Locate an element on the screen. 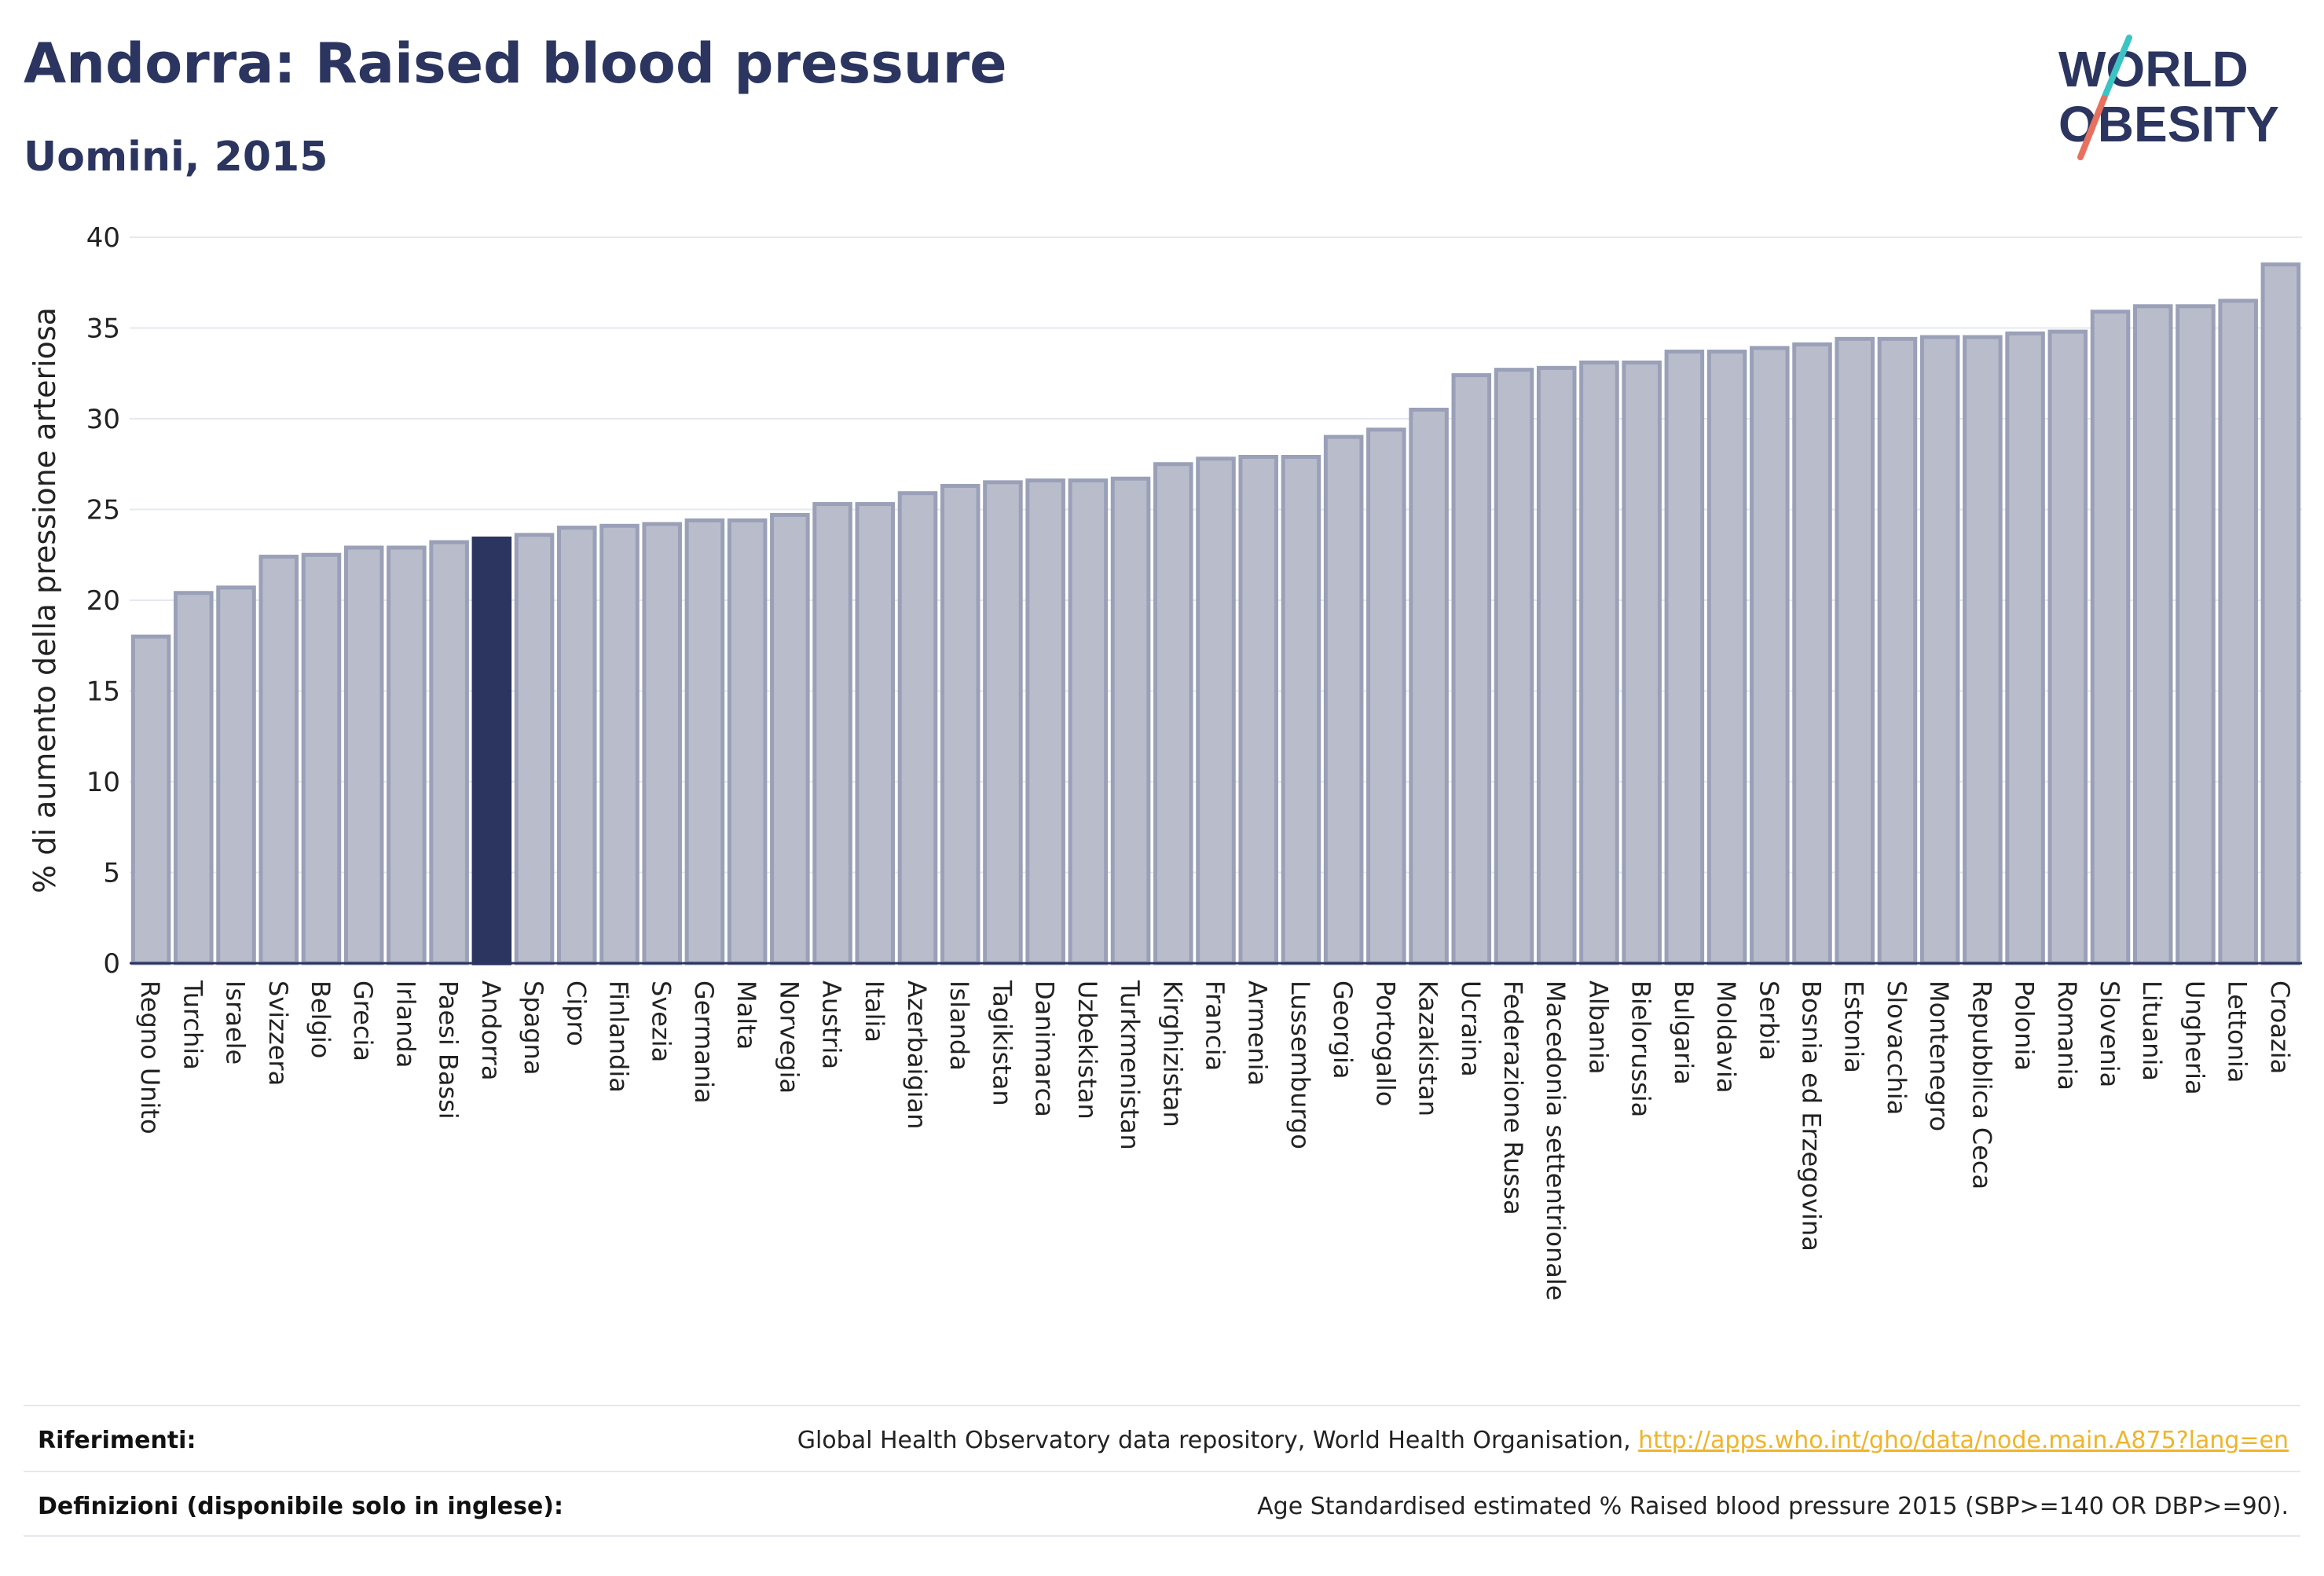 The image size is (2324, 1576). y-axis-label: % di aumento della pressione arteriosa is located at coordinates (44, 600).